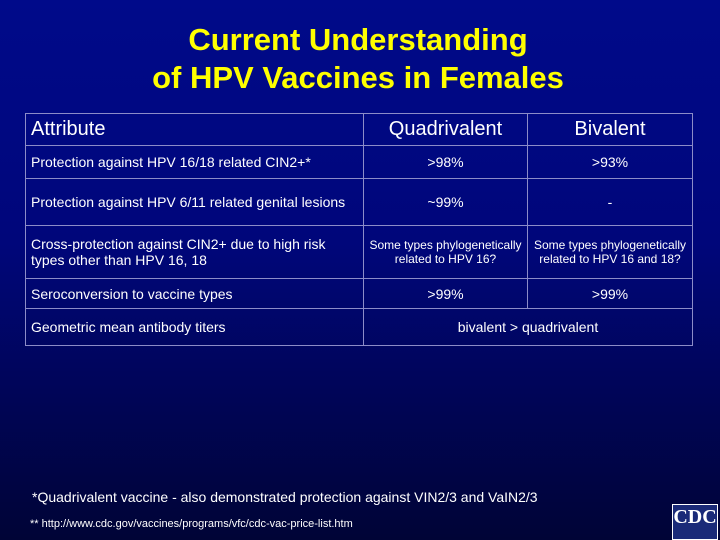 The image size is (720, 540). What do you see at coordinates (194, 327) in the screenshot?
I see `table-cell: Geometric mean antibody titers` at bounding box center [194, 327].